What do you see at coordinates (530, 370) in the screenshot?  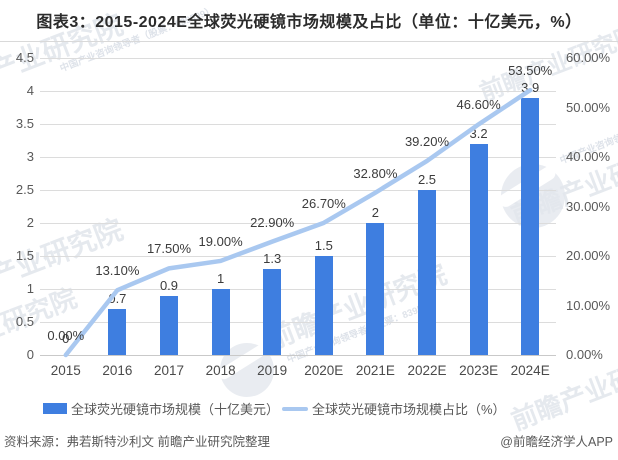 I see `x-axis-label: 2024E` at bounding box center [530, 370].